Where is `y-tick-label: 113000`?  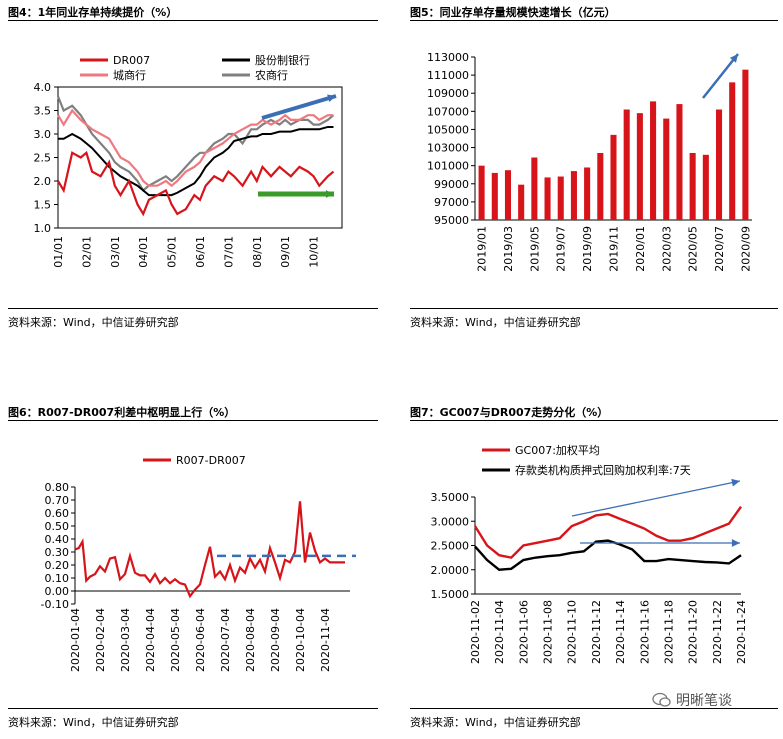 y-tick-label: 113000 is located at coordinates (448, 57).